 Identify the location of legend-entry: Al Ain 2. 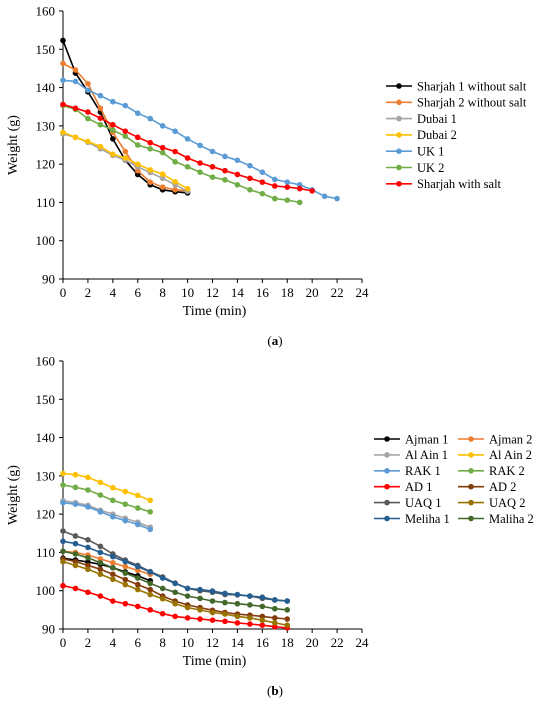
(495, 455).